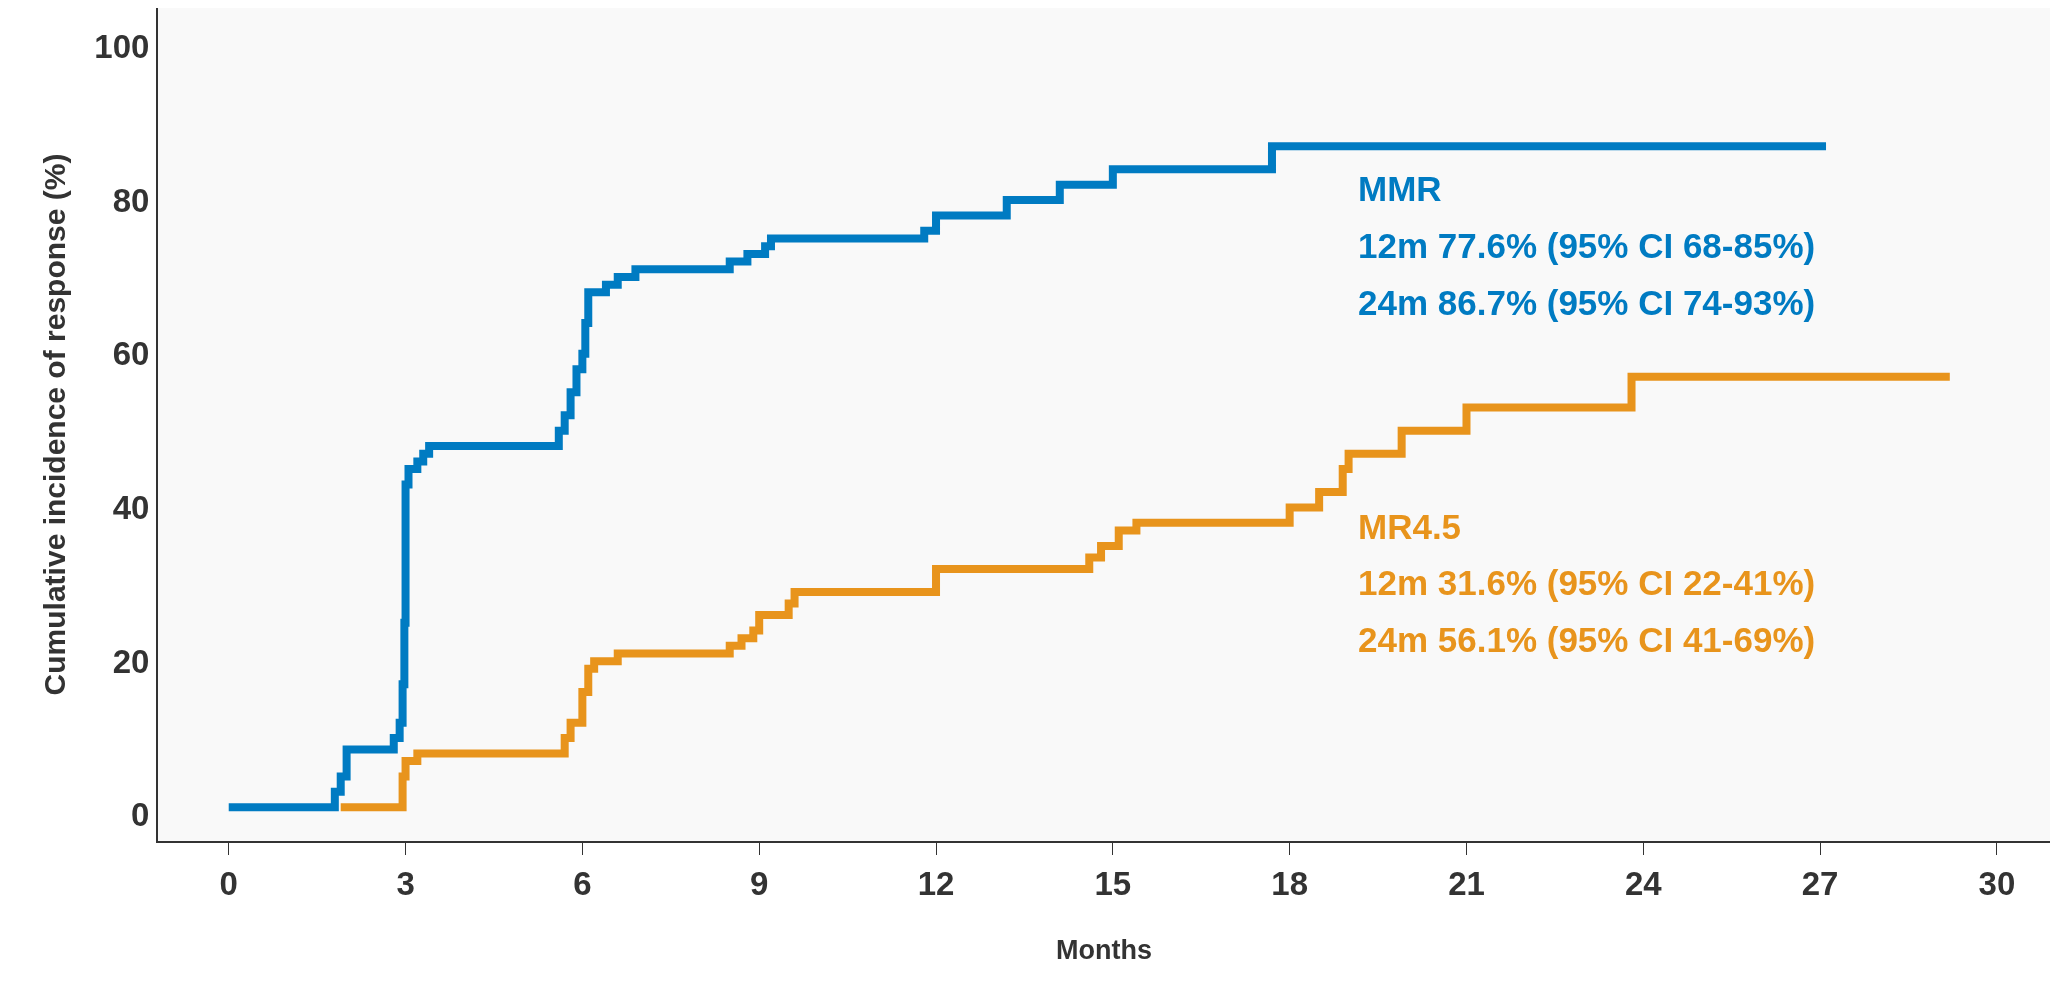  What do you see at coordinates (1466, 883) in the screenshot?
I see `x-tick-label: 21` at bounding box center [1466, 883].